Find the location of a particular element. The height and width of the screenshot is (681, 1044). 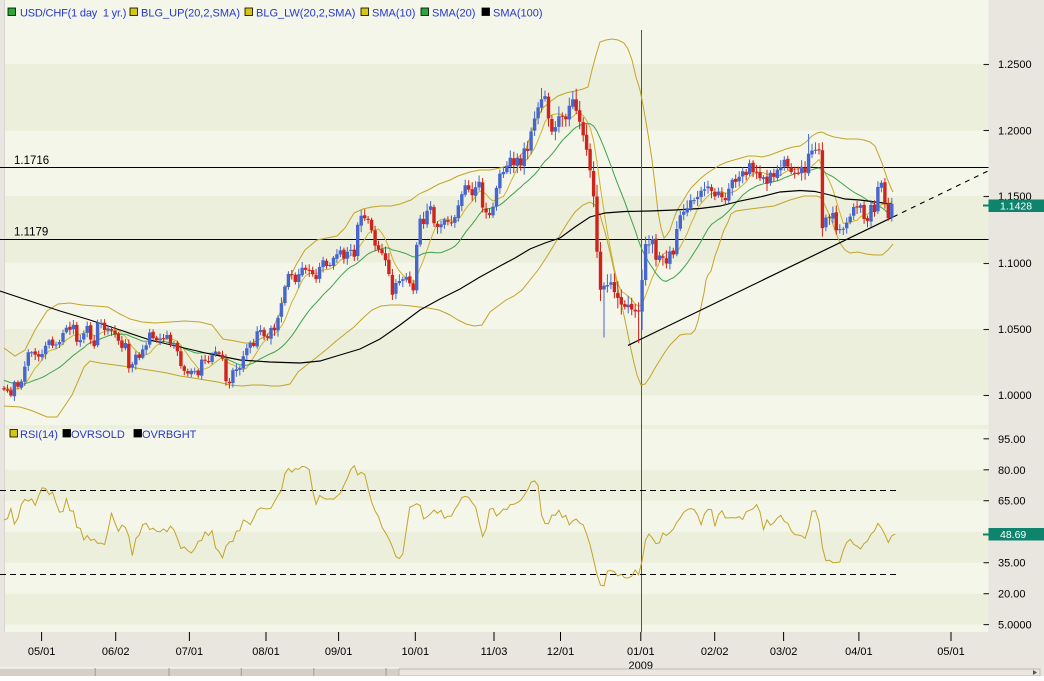

svg-text: 08/01 is located at coordinates (266, 652).